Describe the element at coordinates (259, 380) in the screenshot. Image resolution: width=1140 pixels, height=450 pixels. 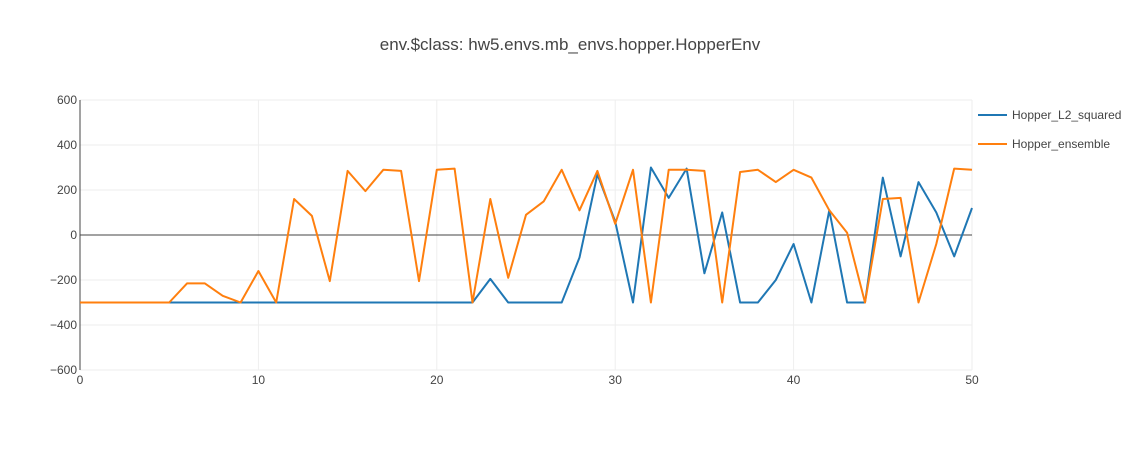
I see `x-tick-label: 10` at that location.